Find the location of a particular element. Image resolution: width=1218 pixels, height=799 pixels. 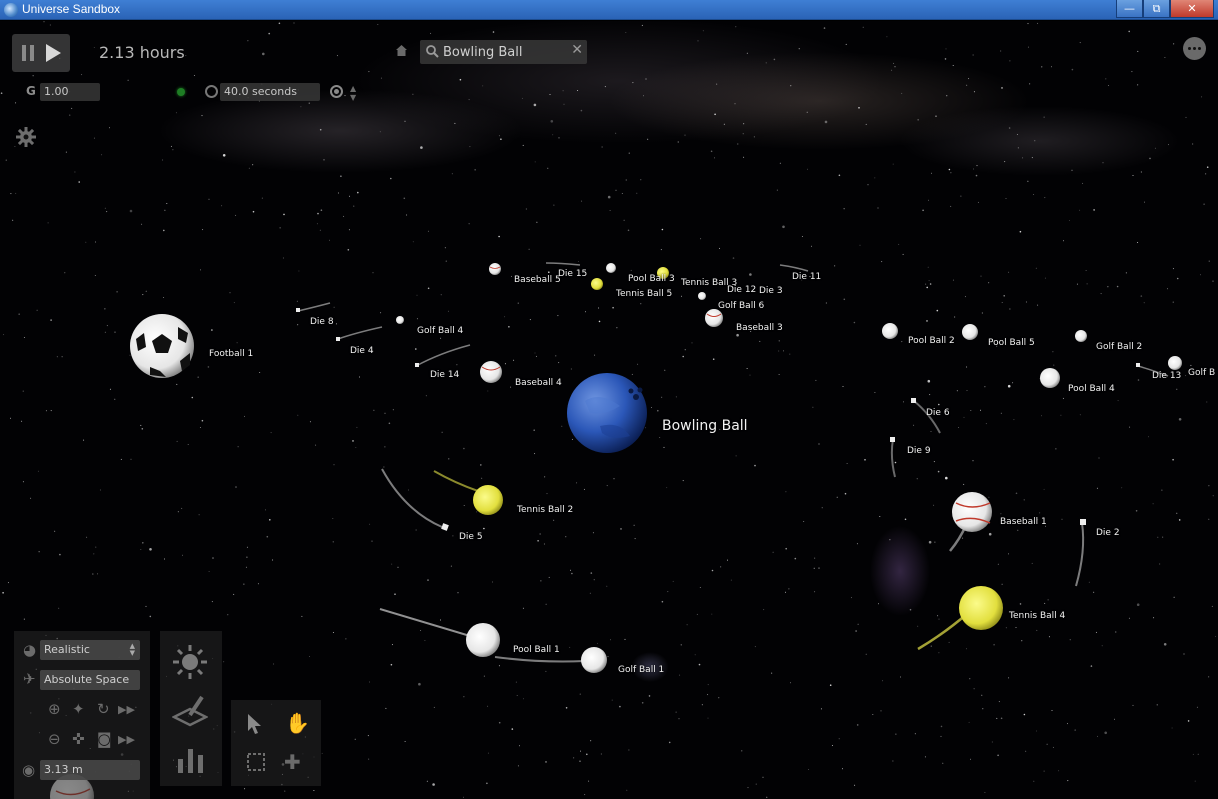

home-icon is located at coordinates (401, 50).